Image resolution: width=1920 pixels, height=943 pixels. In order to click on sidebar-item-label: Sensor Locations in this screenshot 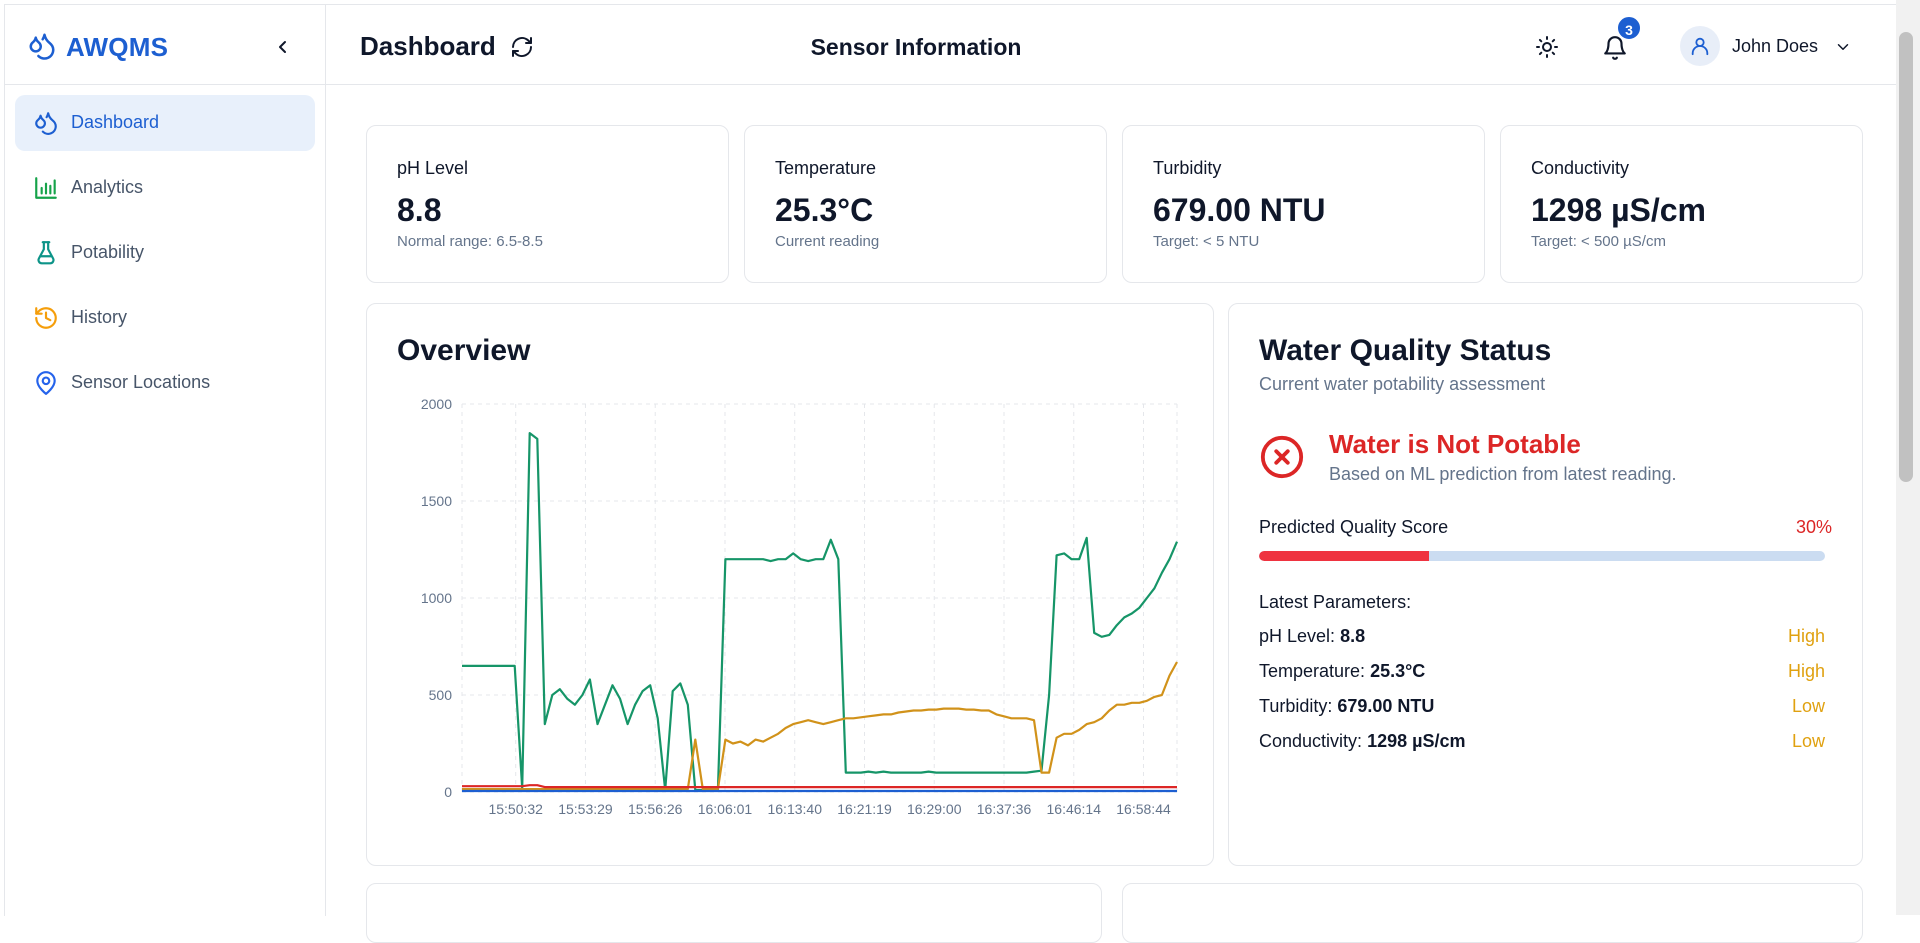, I will do `click(141, 382)`.